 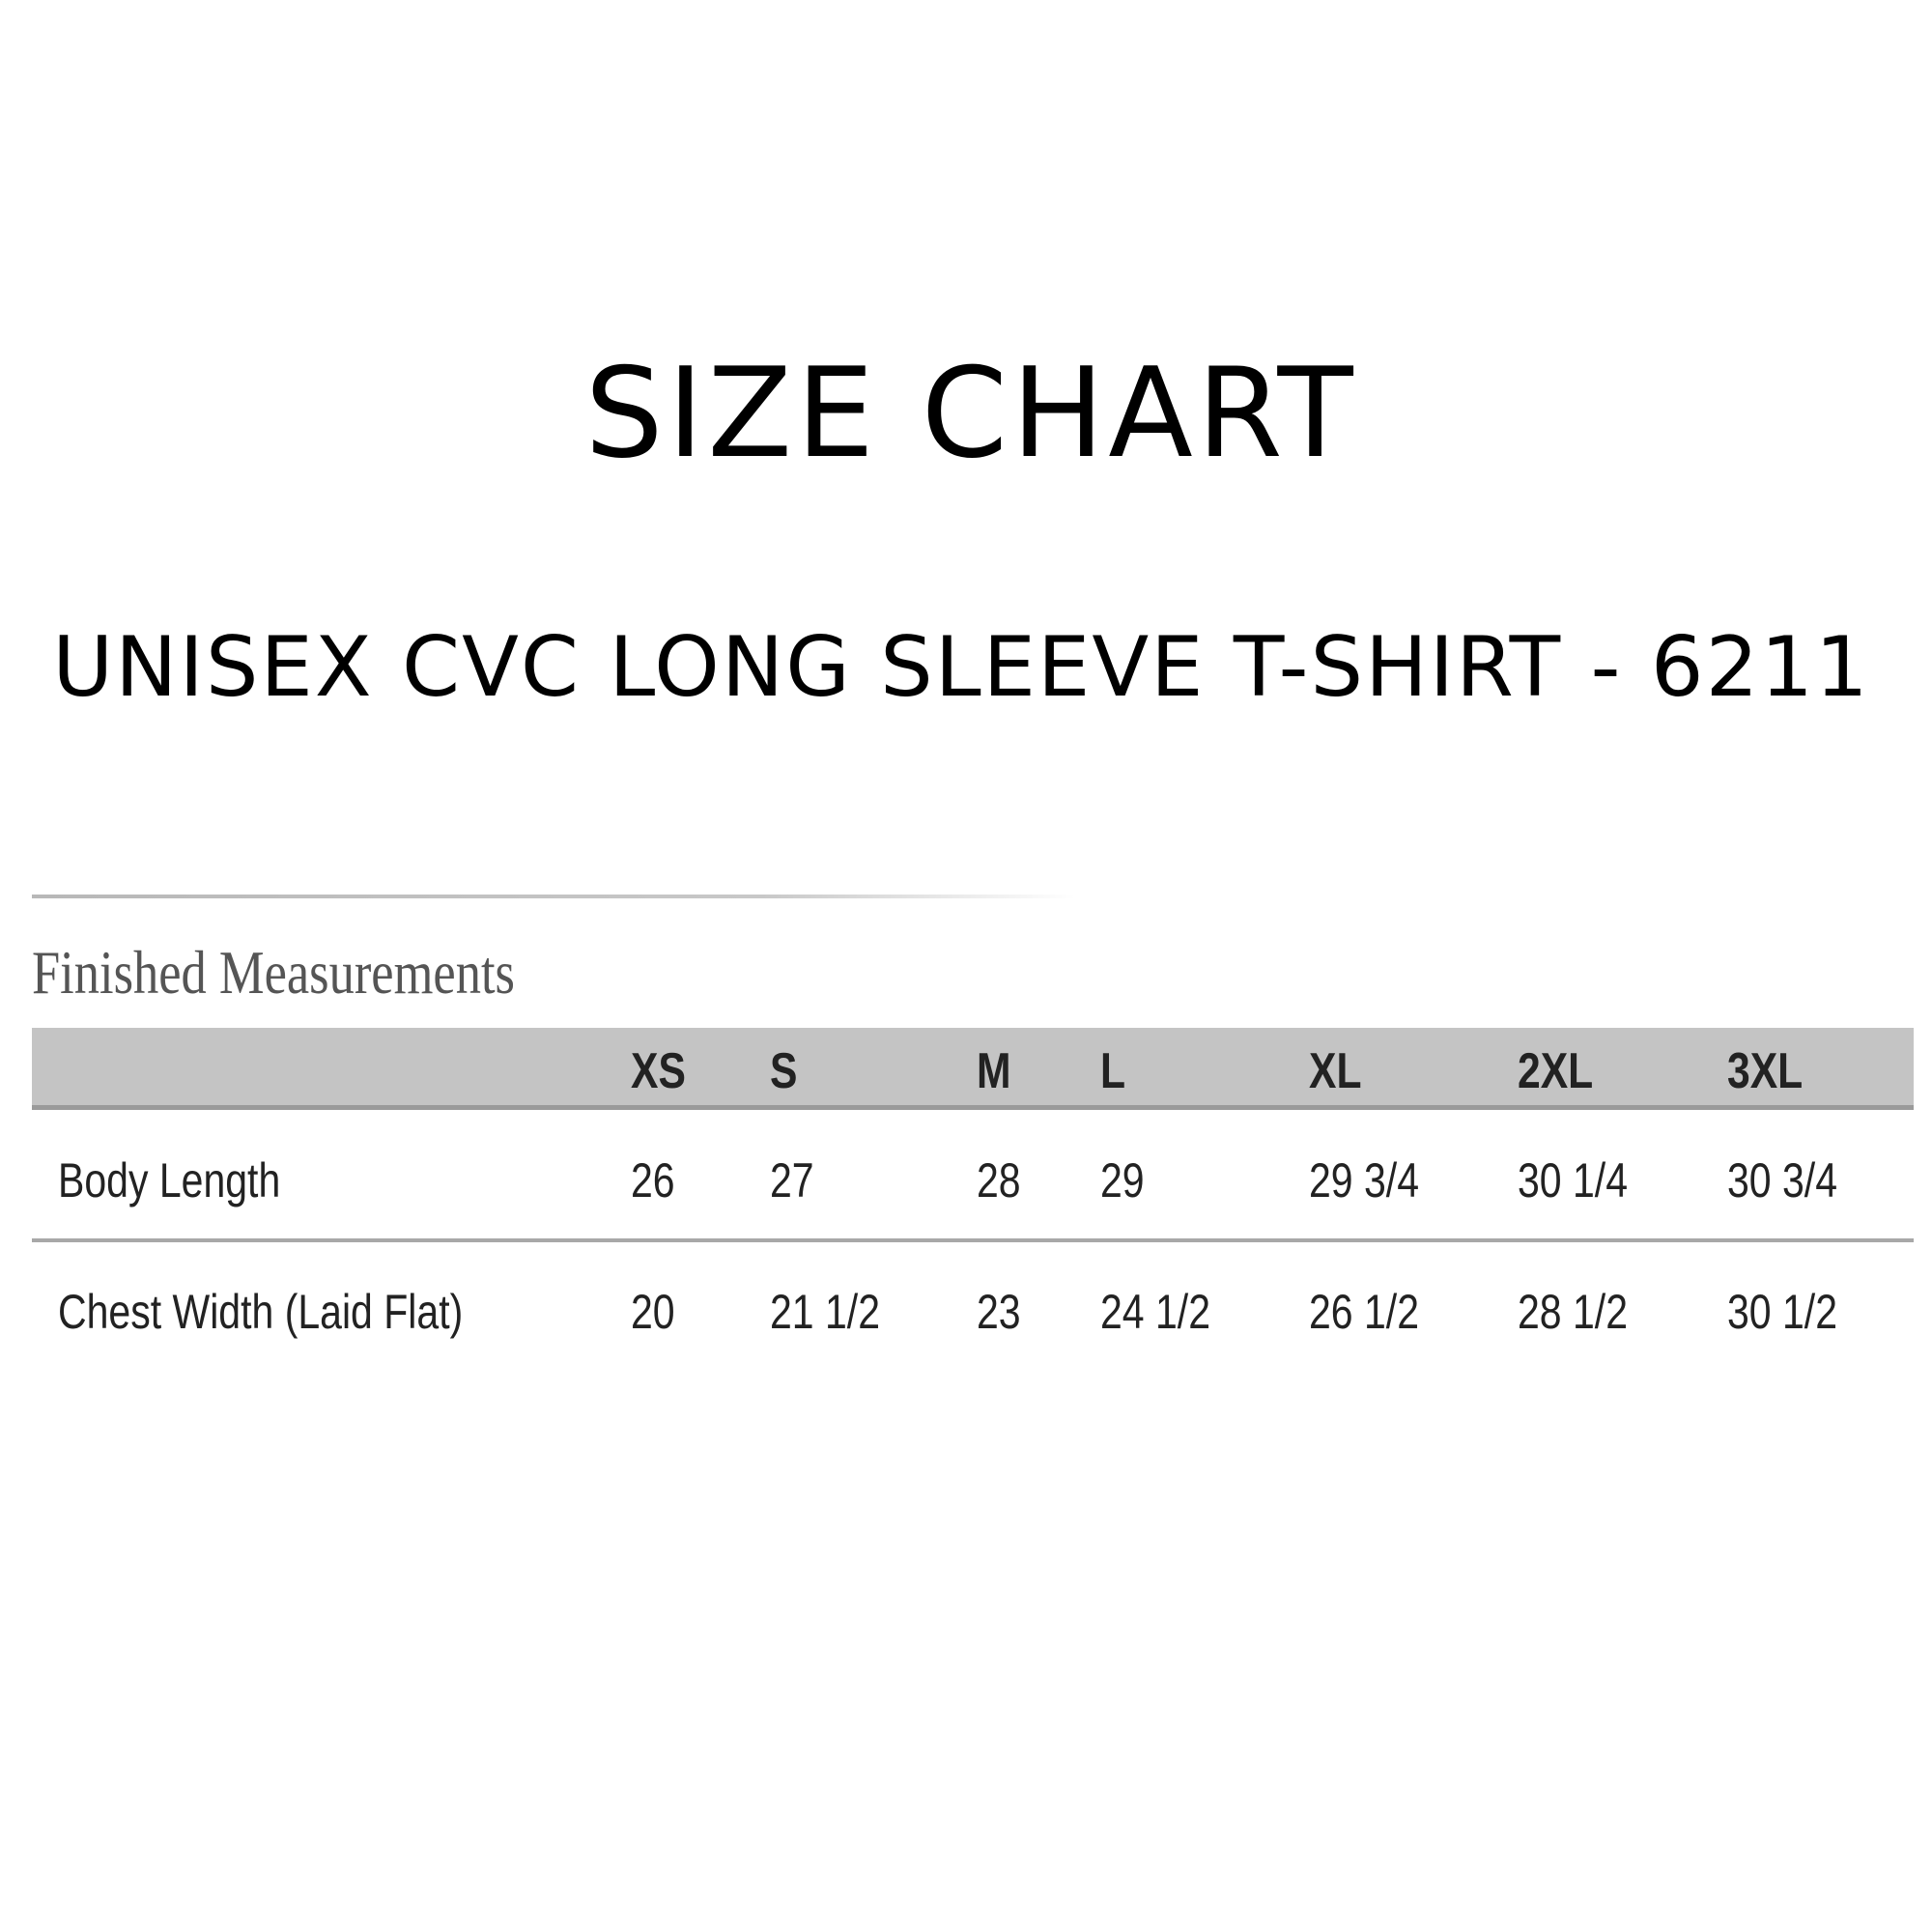 I want to click on column-header: L, so click(x=1113, y=1071).